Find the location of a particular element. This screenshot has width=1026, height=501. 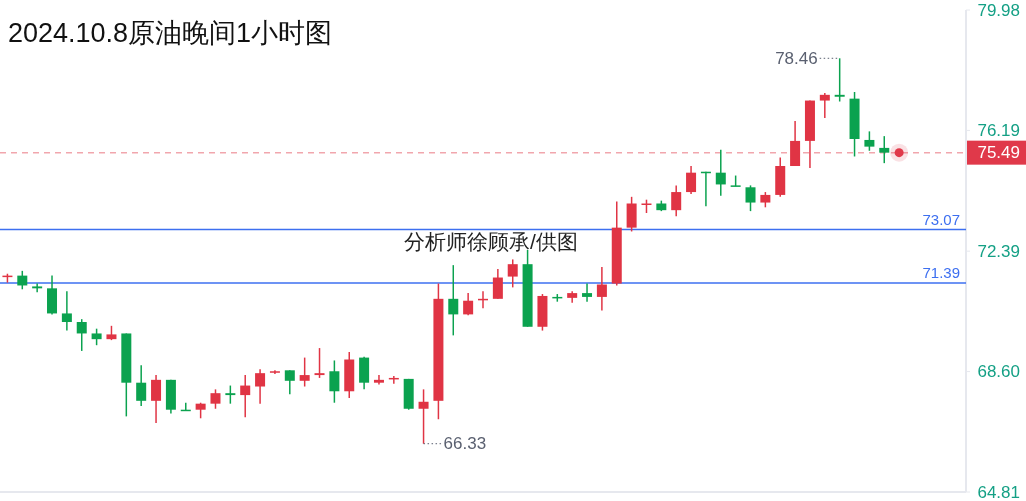

y-tick-label: 79.98 is located at coordinates (998, 10).